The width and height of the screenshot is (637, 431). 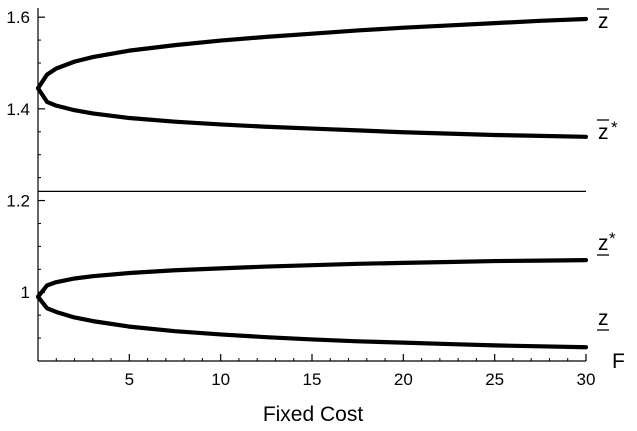 I want to click on x-tick-label: 10, so click(x=220, y=379).